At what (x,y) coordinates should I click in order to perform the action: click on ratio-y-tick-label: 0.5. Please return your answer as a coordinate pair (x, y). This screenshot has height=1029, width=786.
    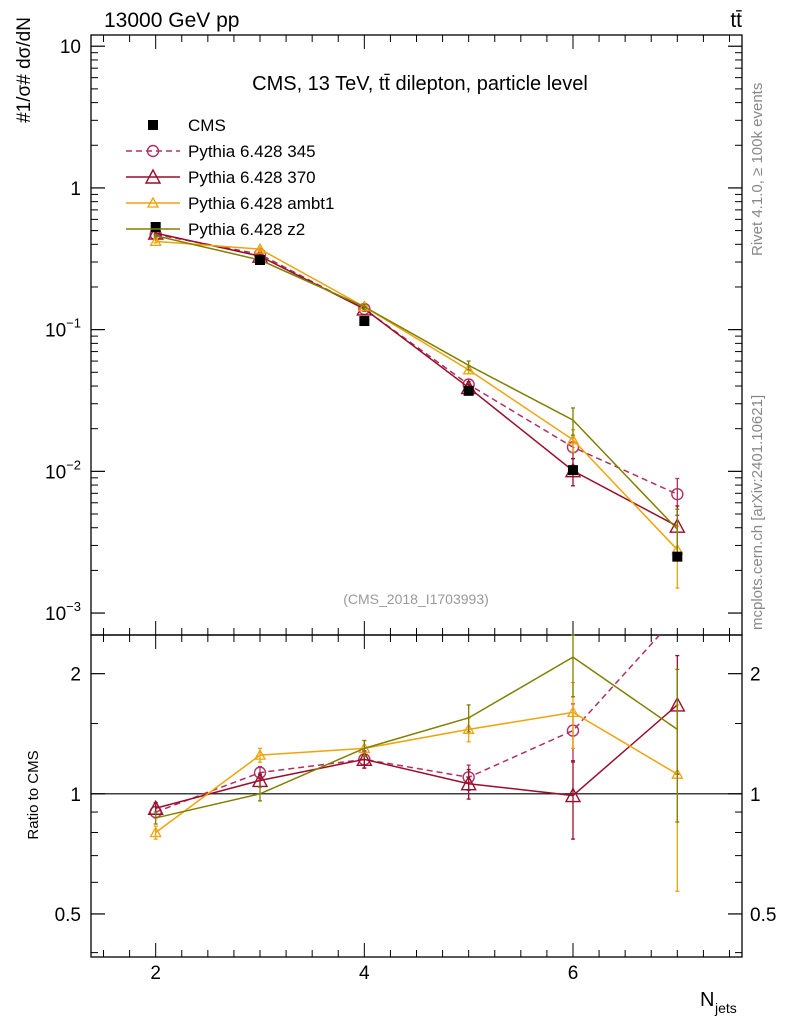
    Looking at the image, I should click on (68, 915).